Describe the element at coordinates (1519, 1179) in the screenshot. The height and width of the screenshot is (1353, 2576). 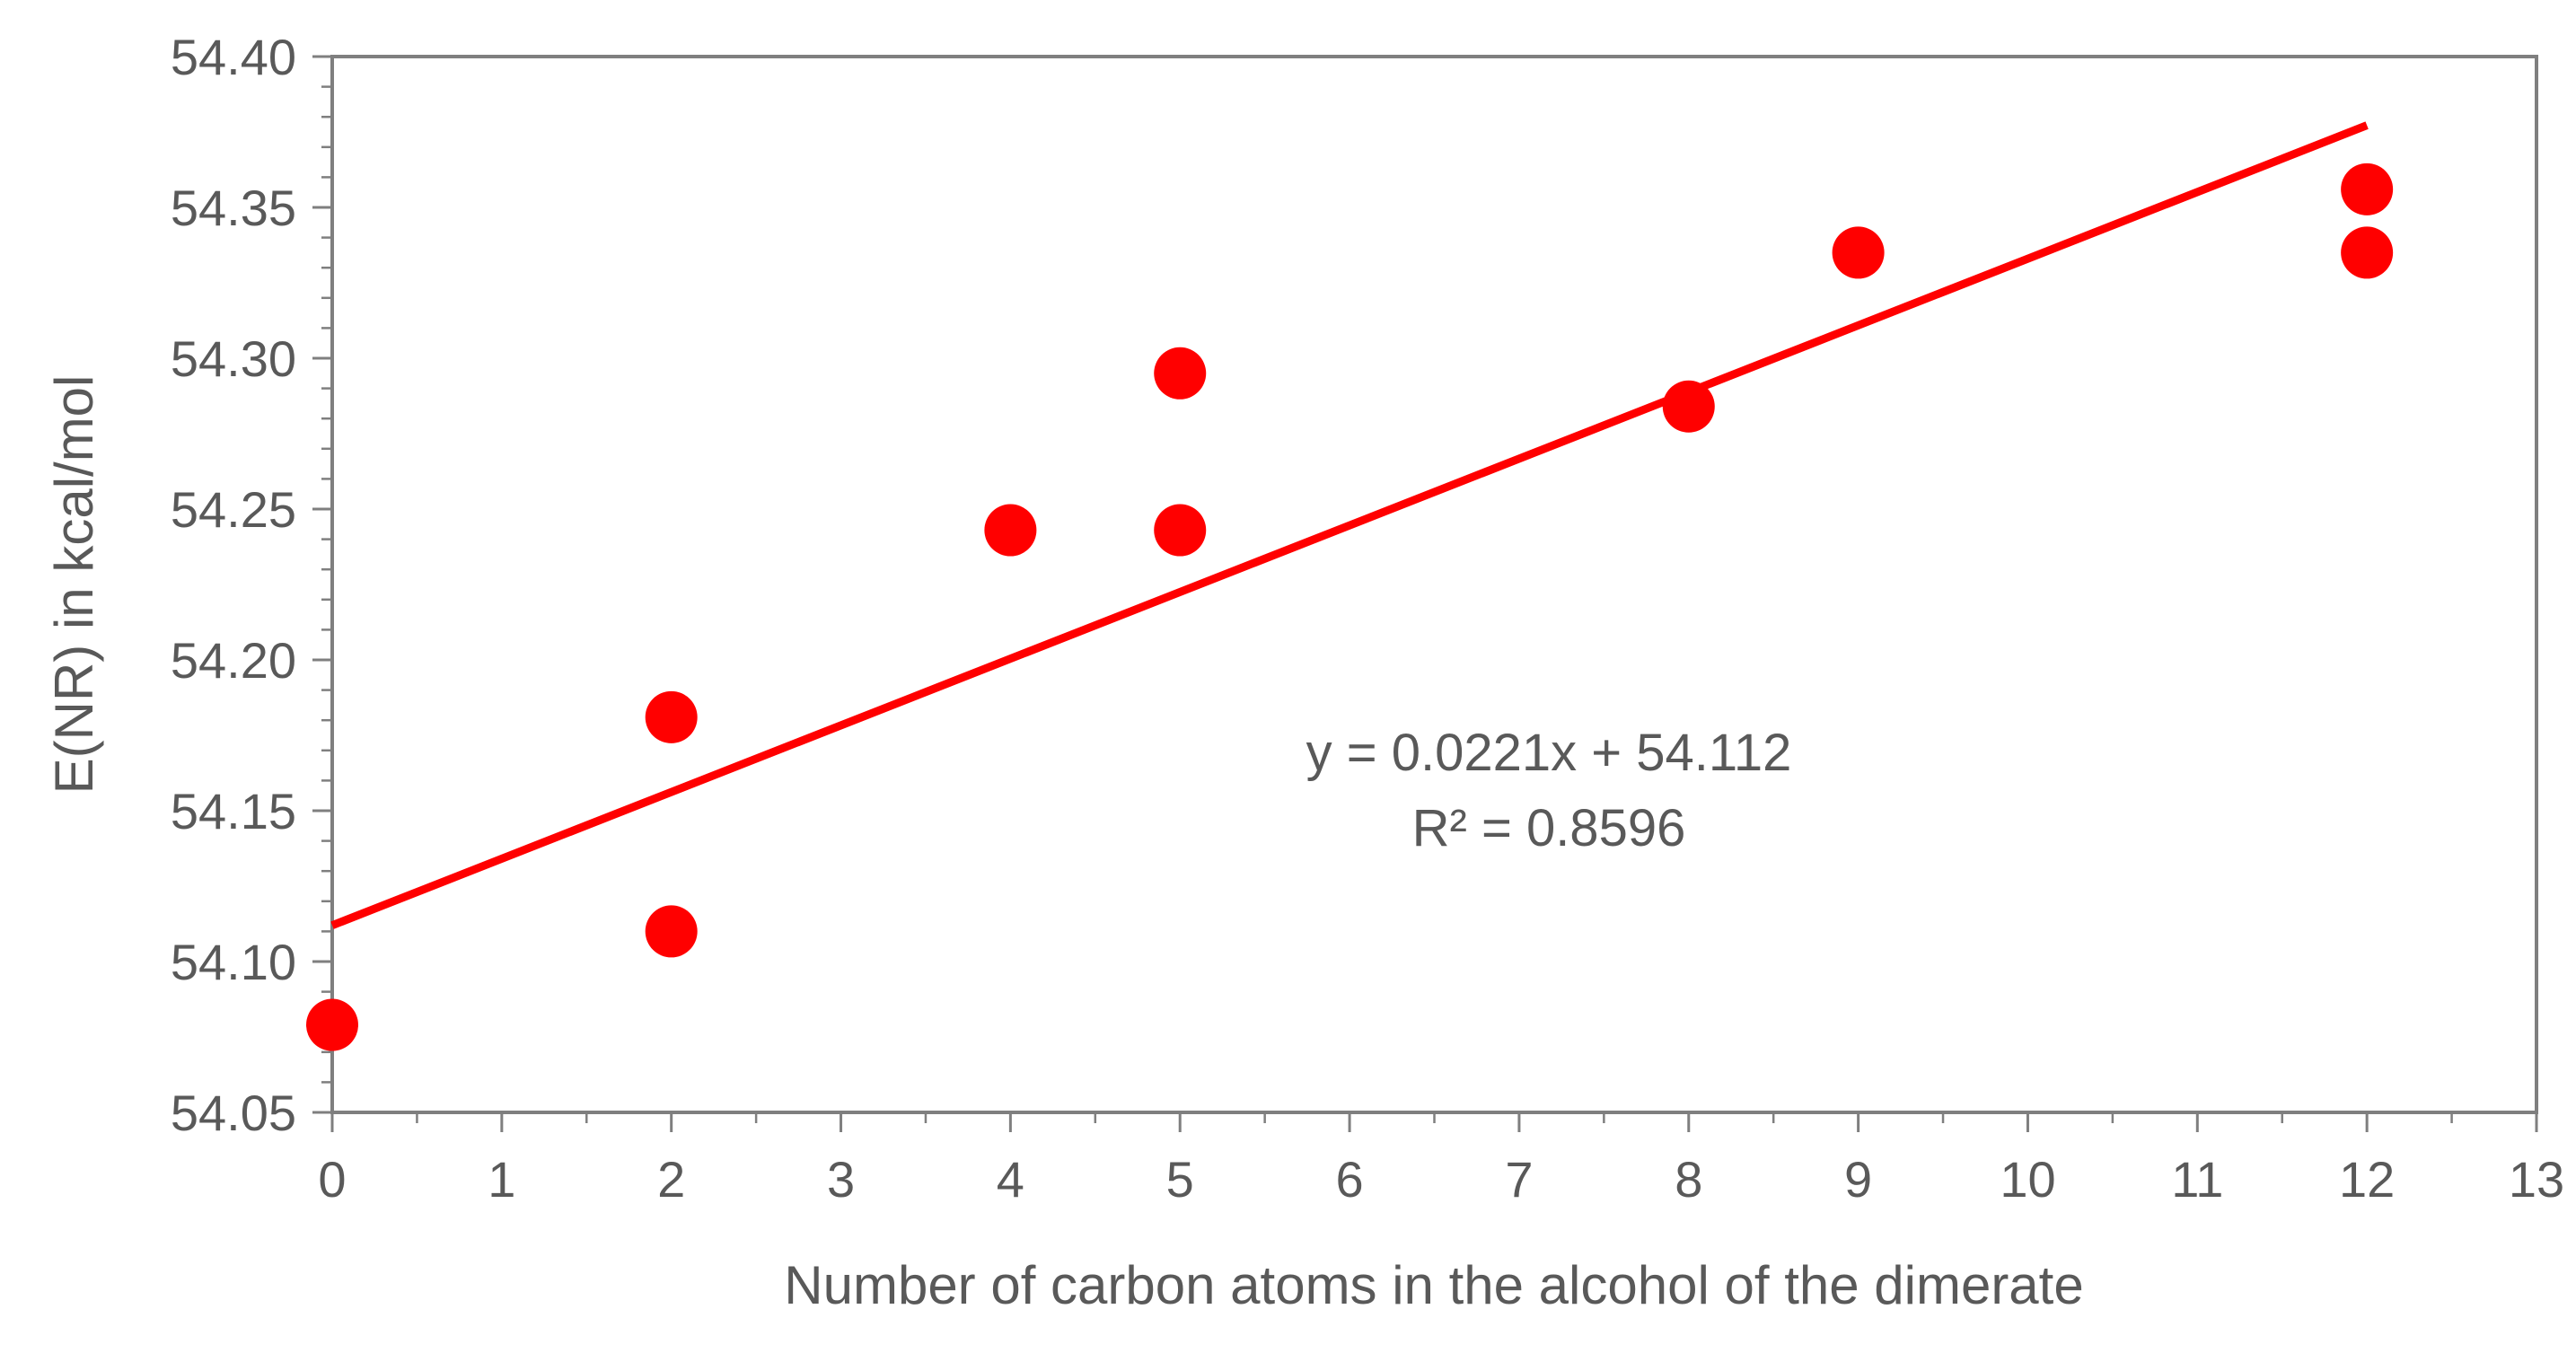
I see `x-tick-label: 7` at that location.